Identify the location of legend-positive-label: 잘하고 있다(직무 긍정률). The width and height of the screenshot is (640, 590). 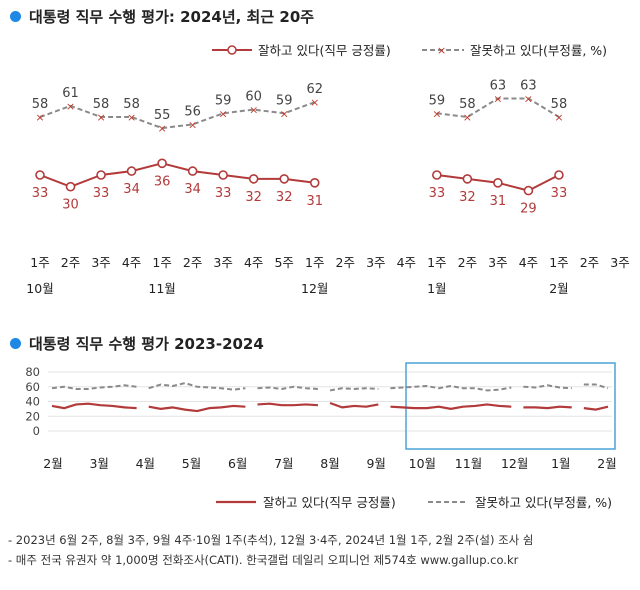
(324, 50).